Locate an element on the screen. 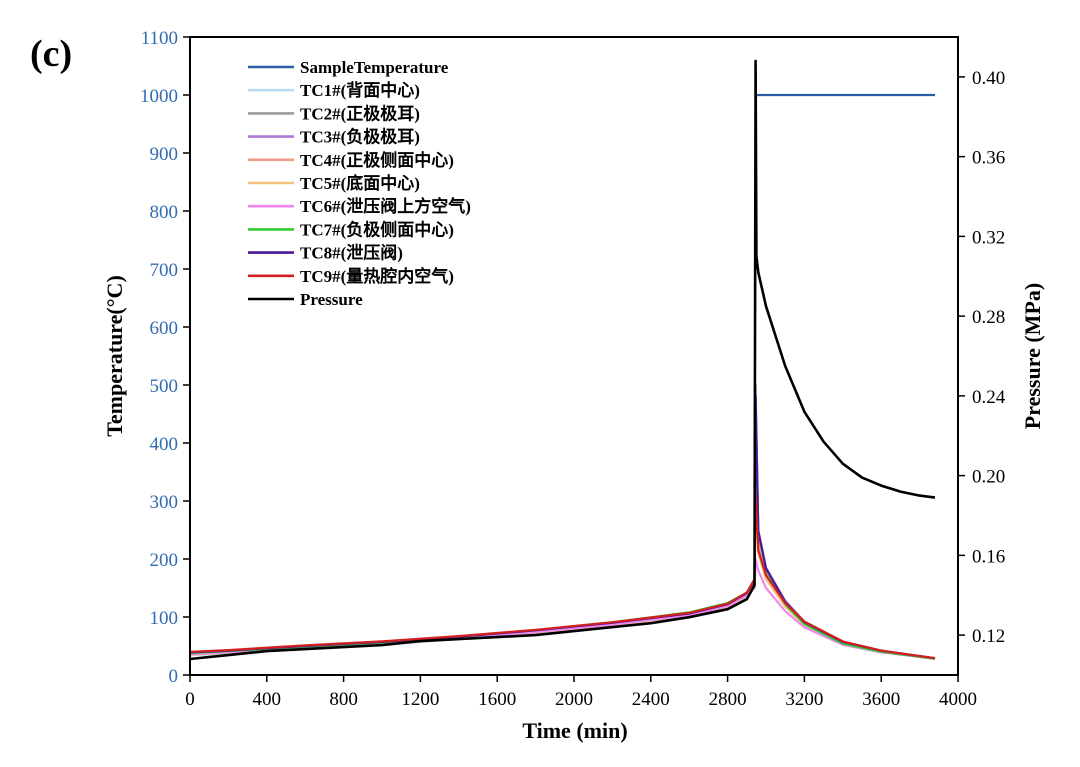 This screenshot has width=1080, height=767. legend-label: TC6#(泄压阀上方空气) is located at coordinates (385, 206).